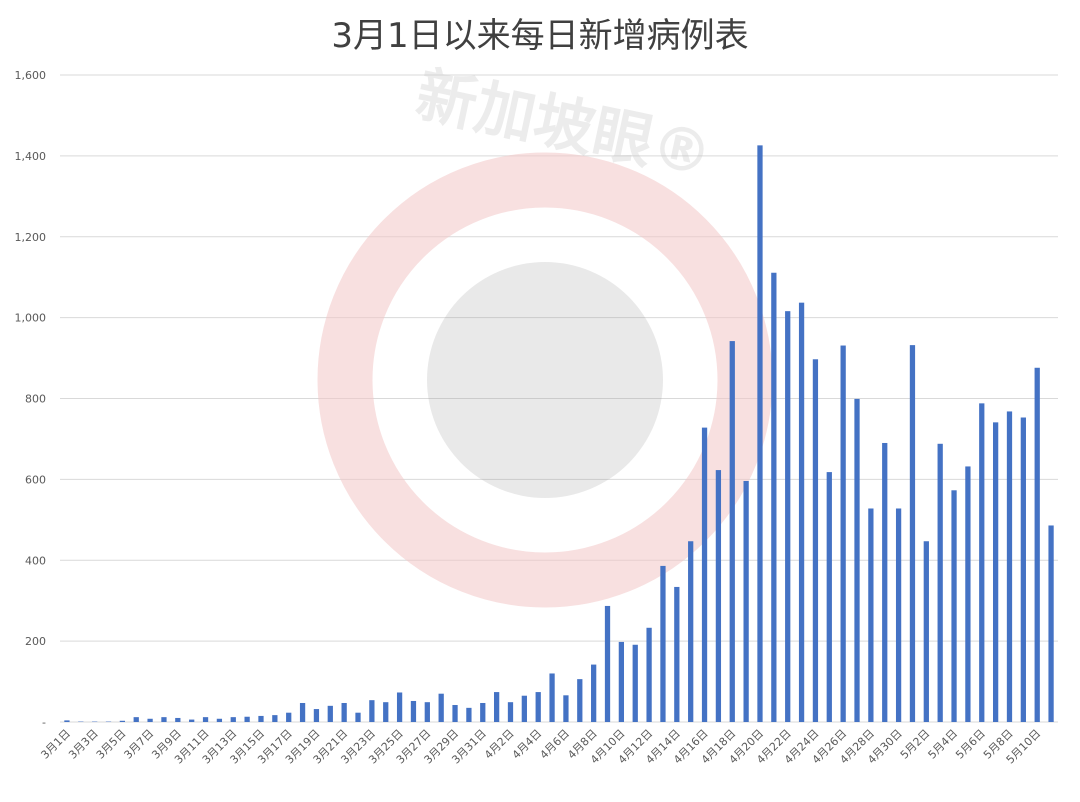  What do you see at coordinates (122, 721) in the screenshot?
I see `bar-3月5日` at bounding box center [122, 721].